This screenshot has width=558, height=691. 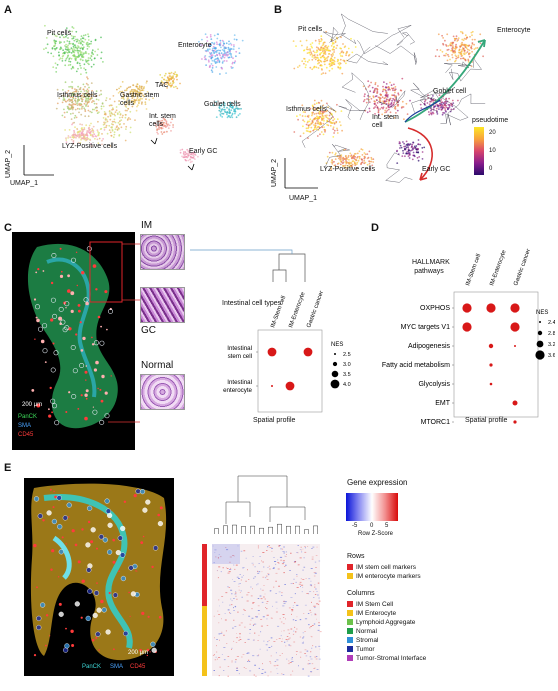 What do you see at coordinates (498, 268) in the screenshot?
I see `dotplot-category-label: IM-Enterocyte` at bounding box center [498, 268].